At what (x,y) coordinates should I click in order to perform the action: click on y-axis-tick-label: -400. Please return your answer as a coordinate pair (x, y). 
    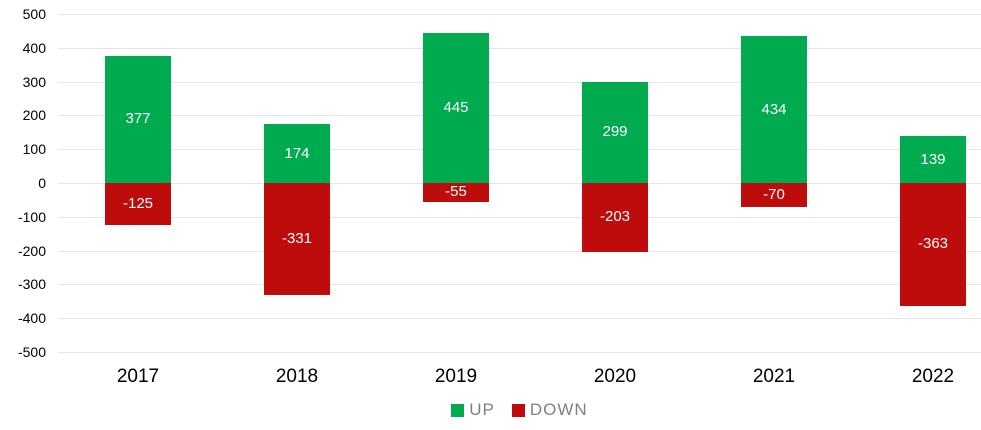
    Looking at the image, I should click on (31, 318).